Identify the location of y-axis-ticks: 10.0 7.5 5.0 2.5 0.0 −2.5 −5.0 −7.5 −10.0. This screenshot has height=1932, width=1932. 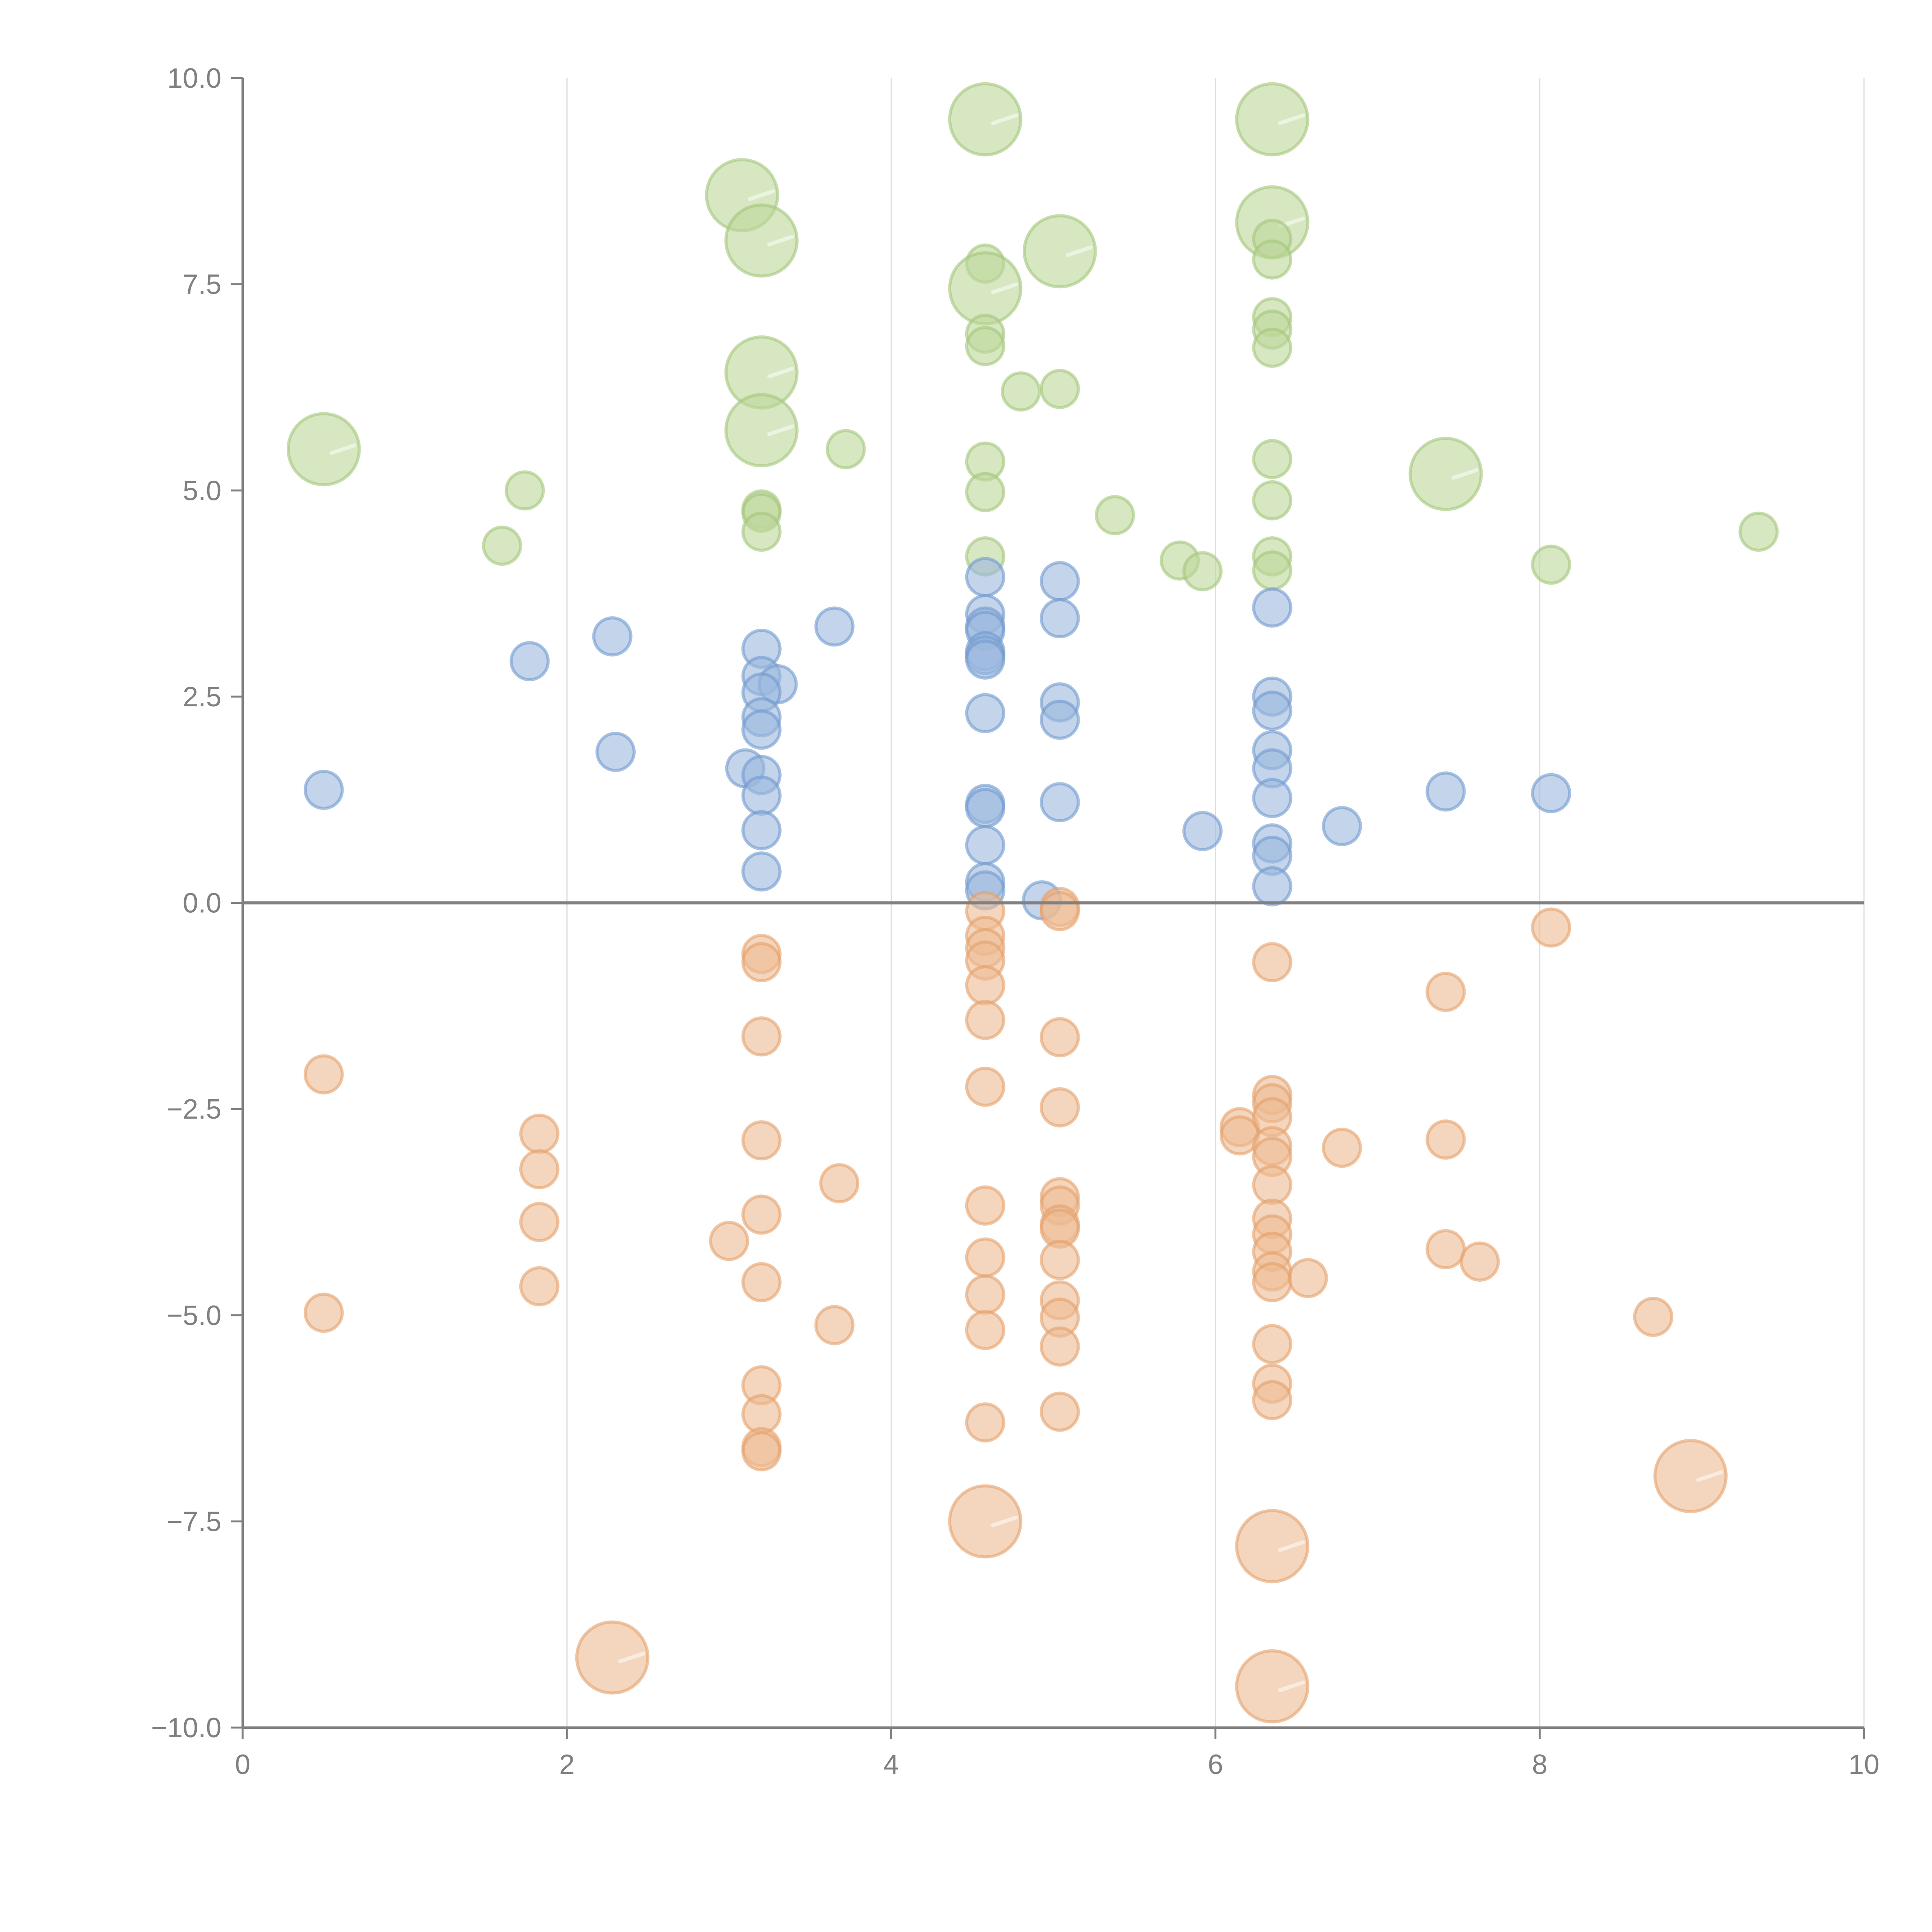
(197, 903).